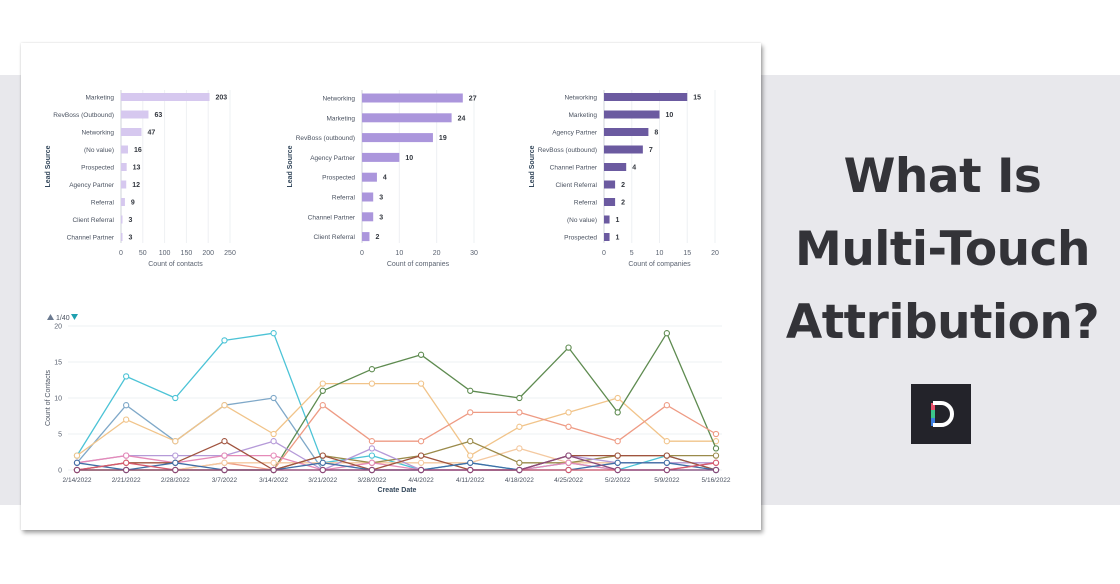 The image size is (1120, 584). Describe the element at coordinates (62, 318) in the screenshot. I see `legend-pager: 1/40` at that location.